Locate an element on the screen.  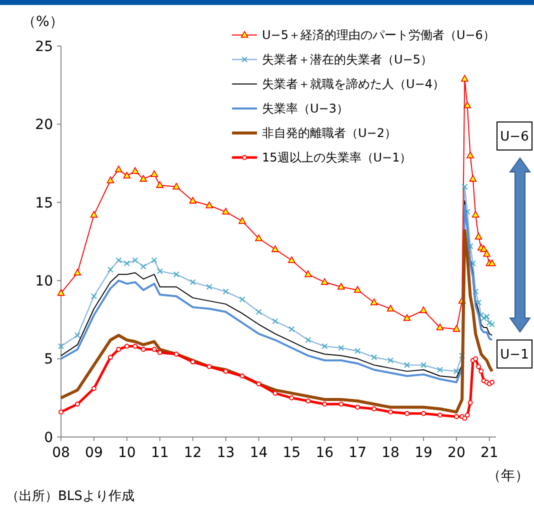
x-tick-label: 17 is located at coordinates (357, 453).